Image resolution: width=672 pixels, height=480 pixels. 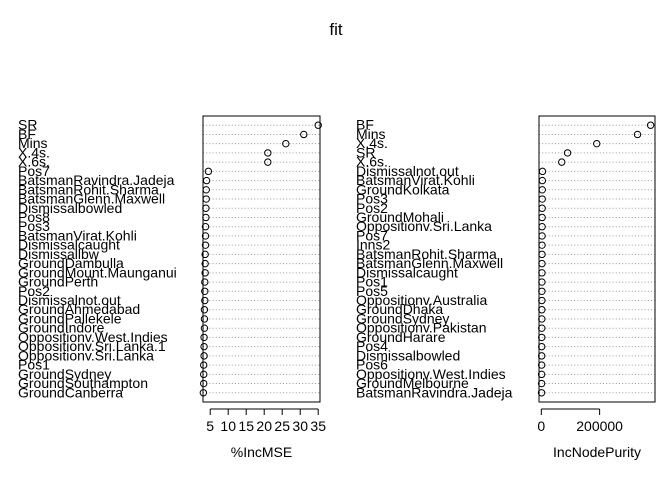 I want to click on category-label: Oppositionv.Pakistan, so click(x=421, y=328).